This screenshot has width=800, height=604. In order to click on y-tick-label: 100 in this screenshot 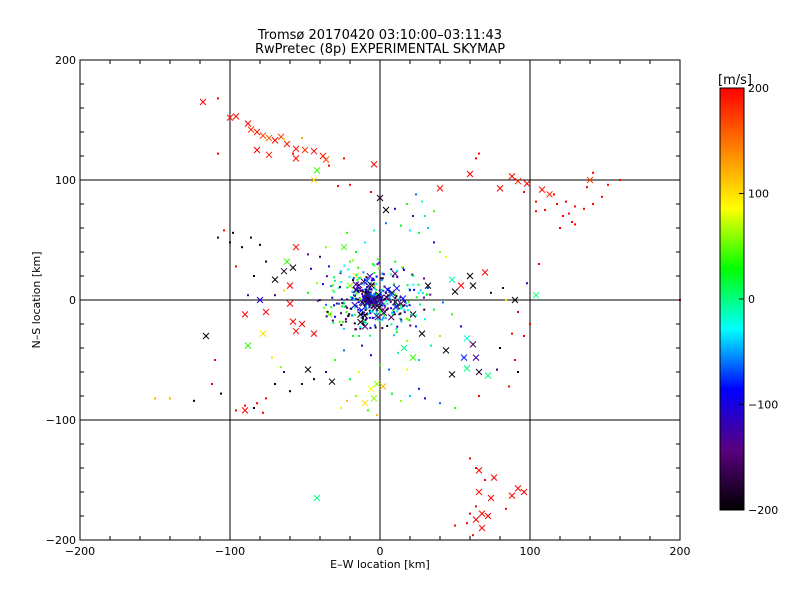, I will do `click(65, 180)`.